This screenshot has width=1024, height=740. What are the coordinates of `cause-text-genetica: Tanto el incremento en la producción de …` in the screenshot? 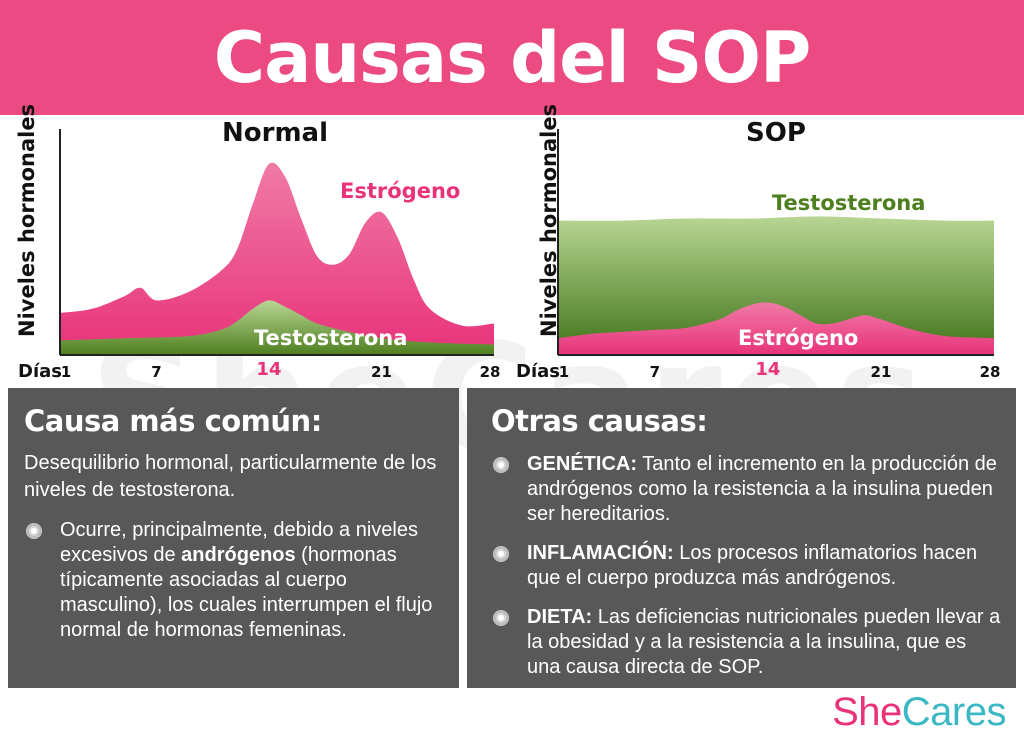 It's located at (762, 489).